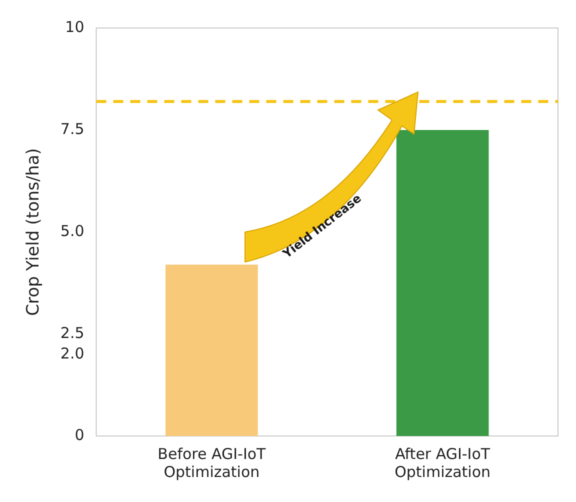 The width and height of the screenshot is (576, 502). What do you see at coordinates (72, 353) in the screenshot?
I see `y-tick-label: 2.0` at bounding box center [72, 353].